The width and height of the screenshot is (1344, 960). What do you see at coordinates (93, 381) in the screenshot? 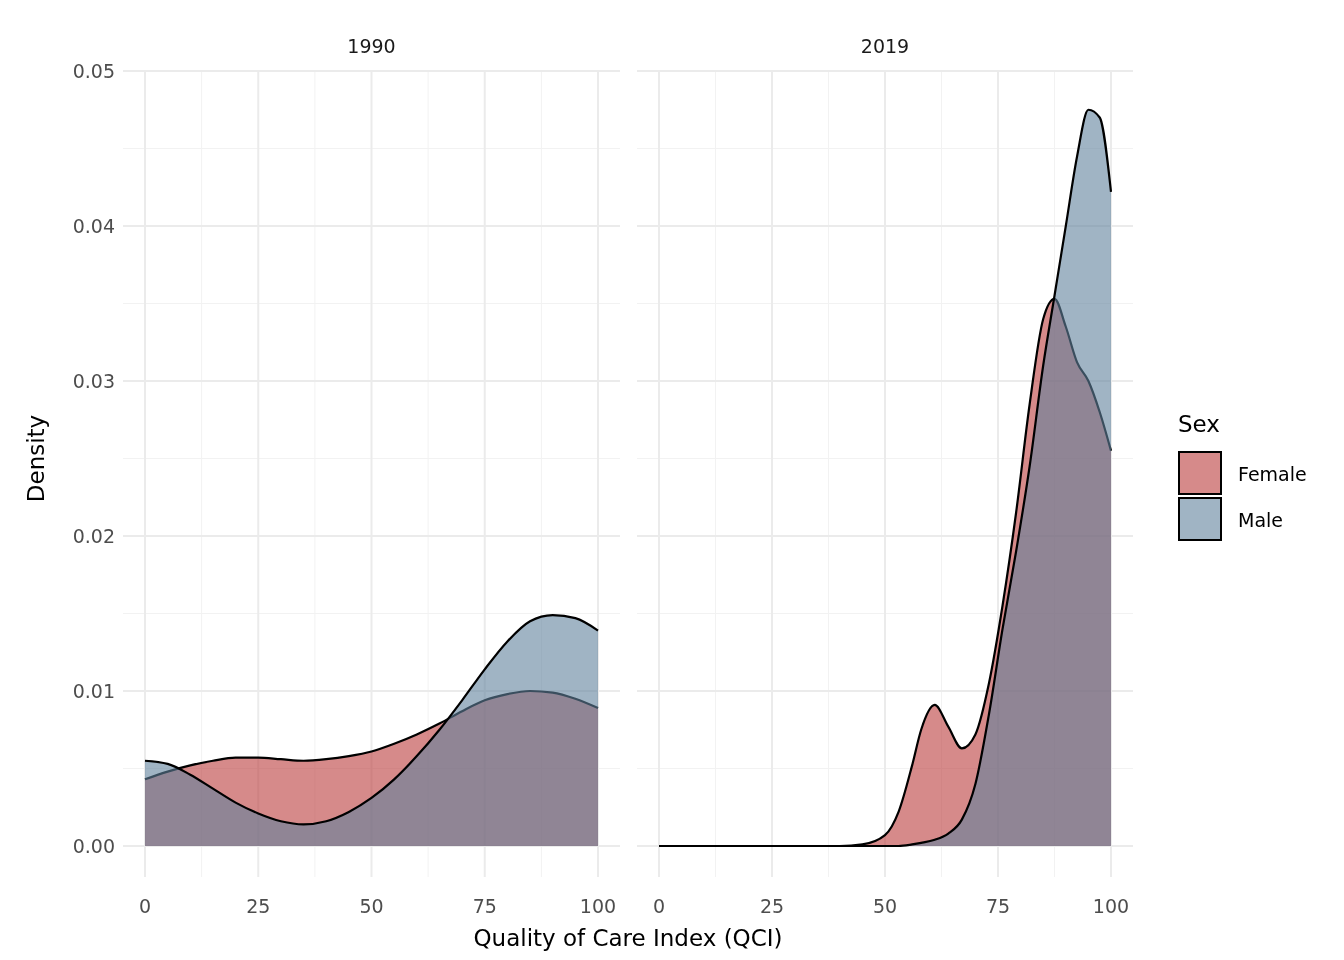
I see `y-tick-label: 0.03` at bounding box center [93, 381].